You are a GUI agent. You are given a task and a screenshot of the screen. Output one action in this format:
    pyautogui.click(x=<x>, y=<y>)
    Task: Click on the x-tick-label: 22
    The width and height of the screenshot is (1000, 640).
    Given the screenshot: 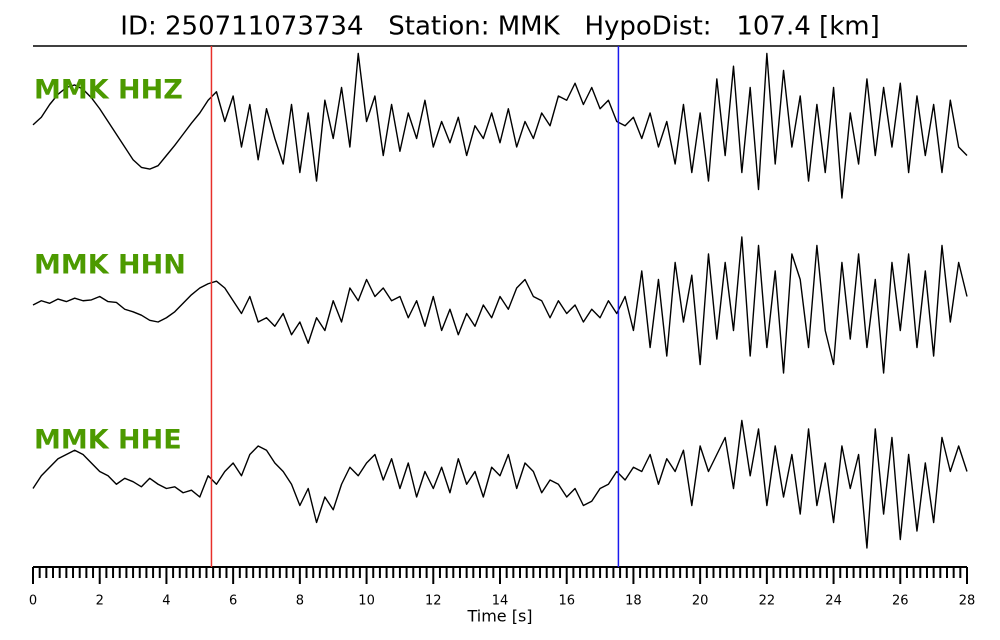 What is the action you would take?
    pyautogui.click(x=767, y=601)
    